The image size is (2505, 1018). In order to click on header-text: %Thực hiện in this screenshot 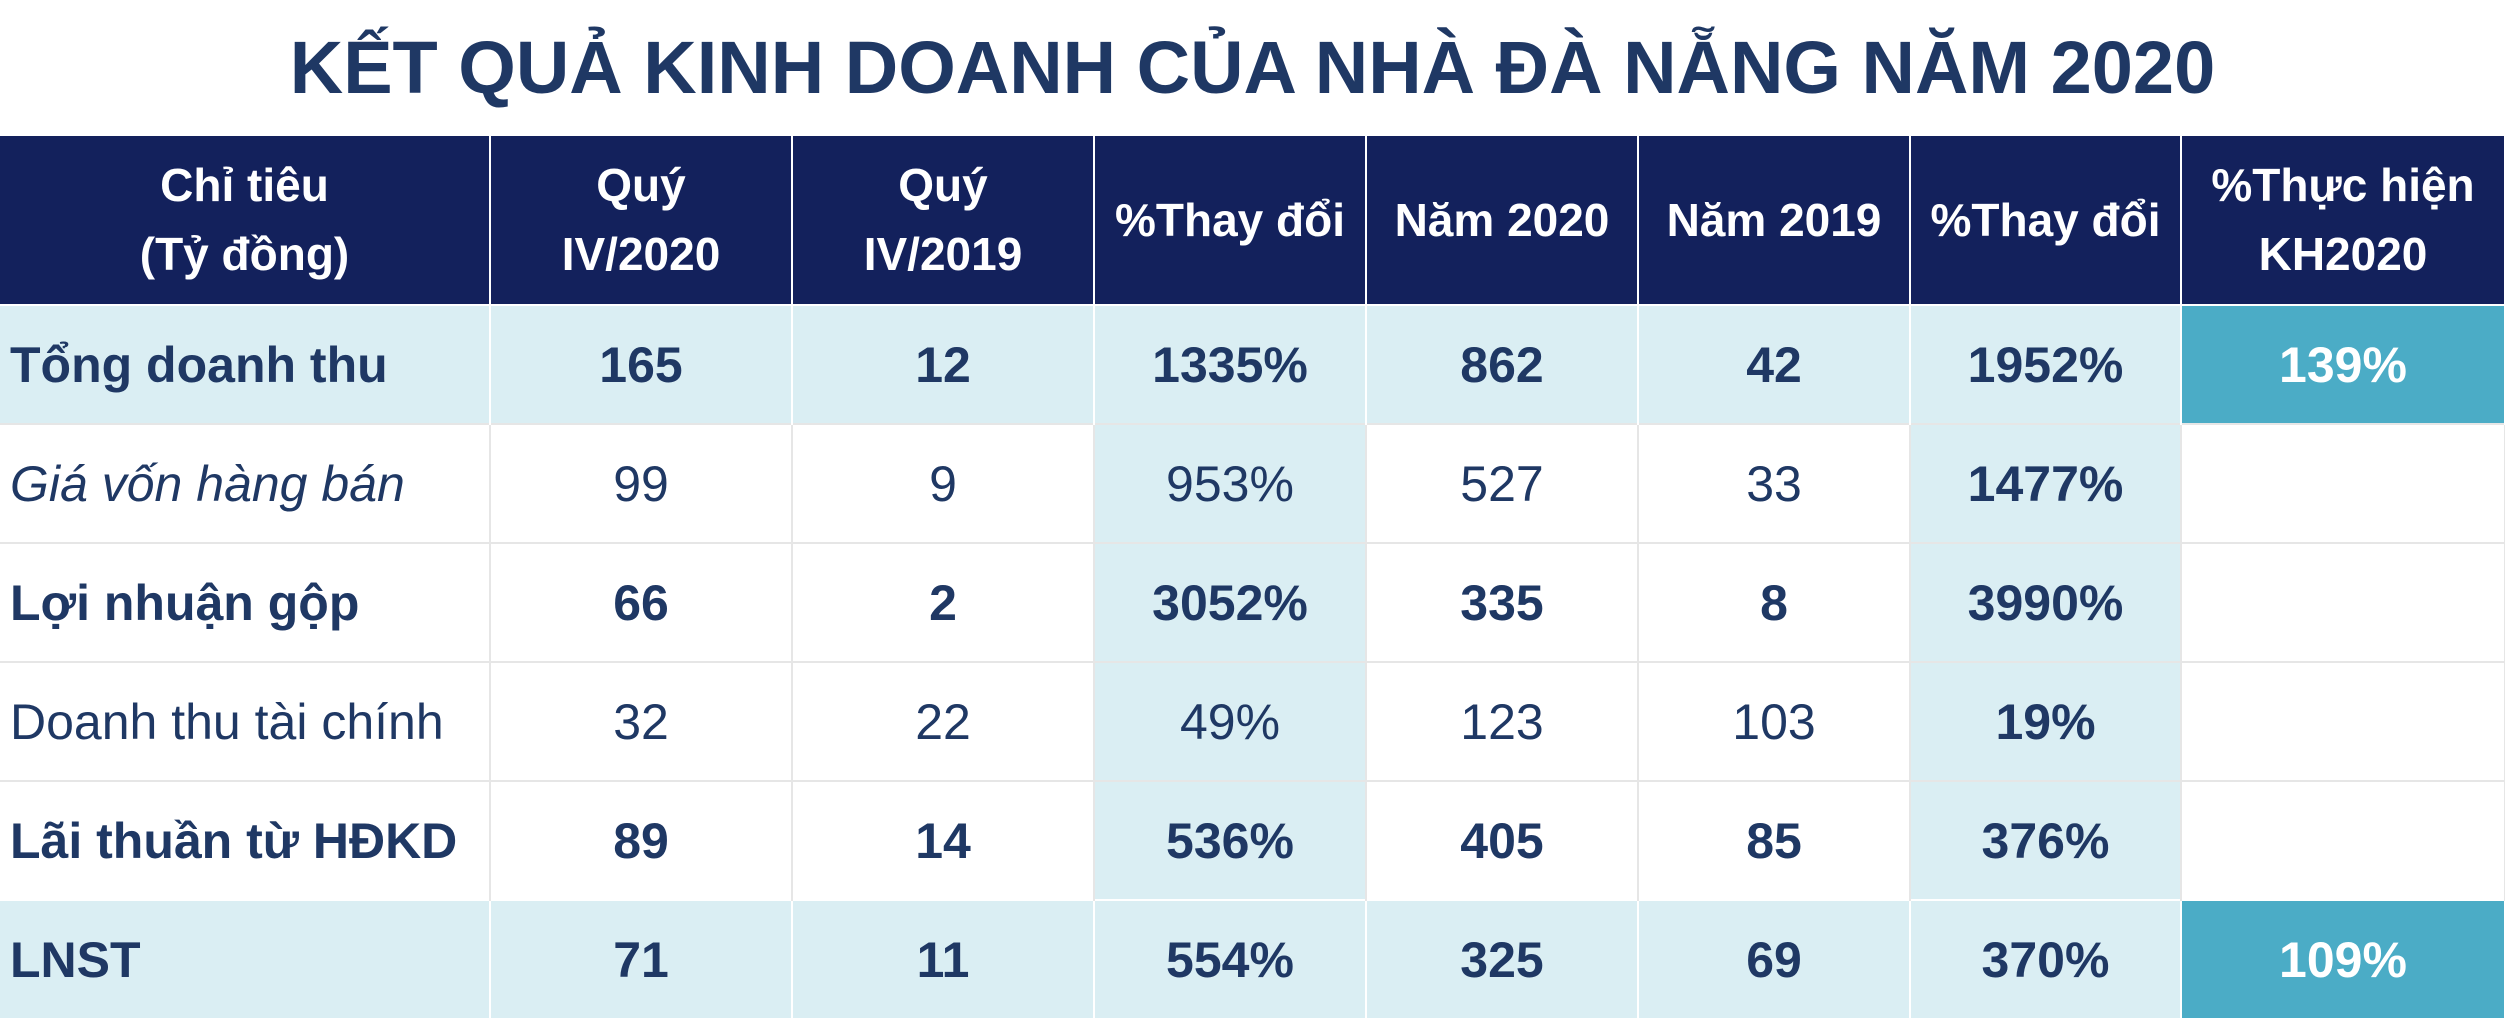, I will do `click(2343, 185)`.